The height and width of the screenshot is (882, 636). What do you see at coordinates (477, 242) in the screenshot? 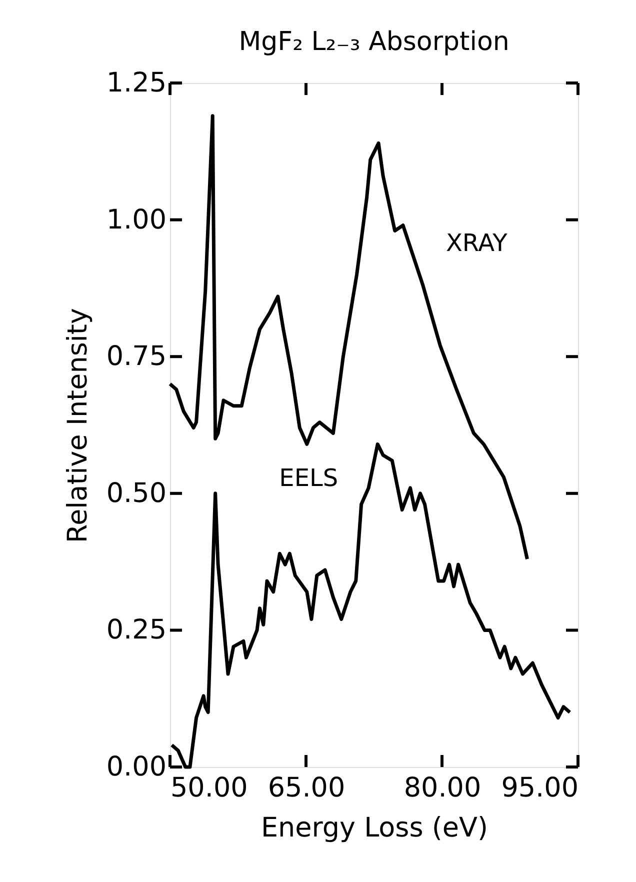
I see `series-label: XRAY` at bounding box center [477, 242].